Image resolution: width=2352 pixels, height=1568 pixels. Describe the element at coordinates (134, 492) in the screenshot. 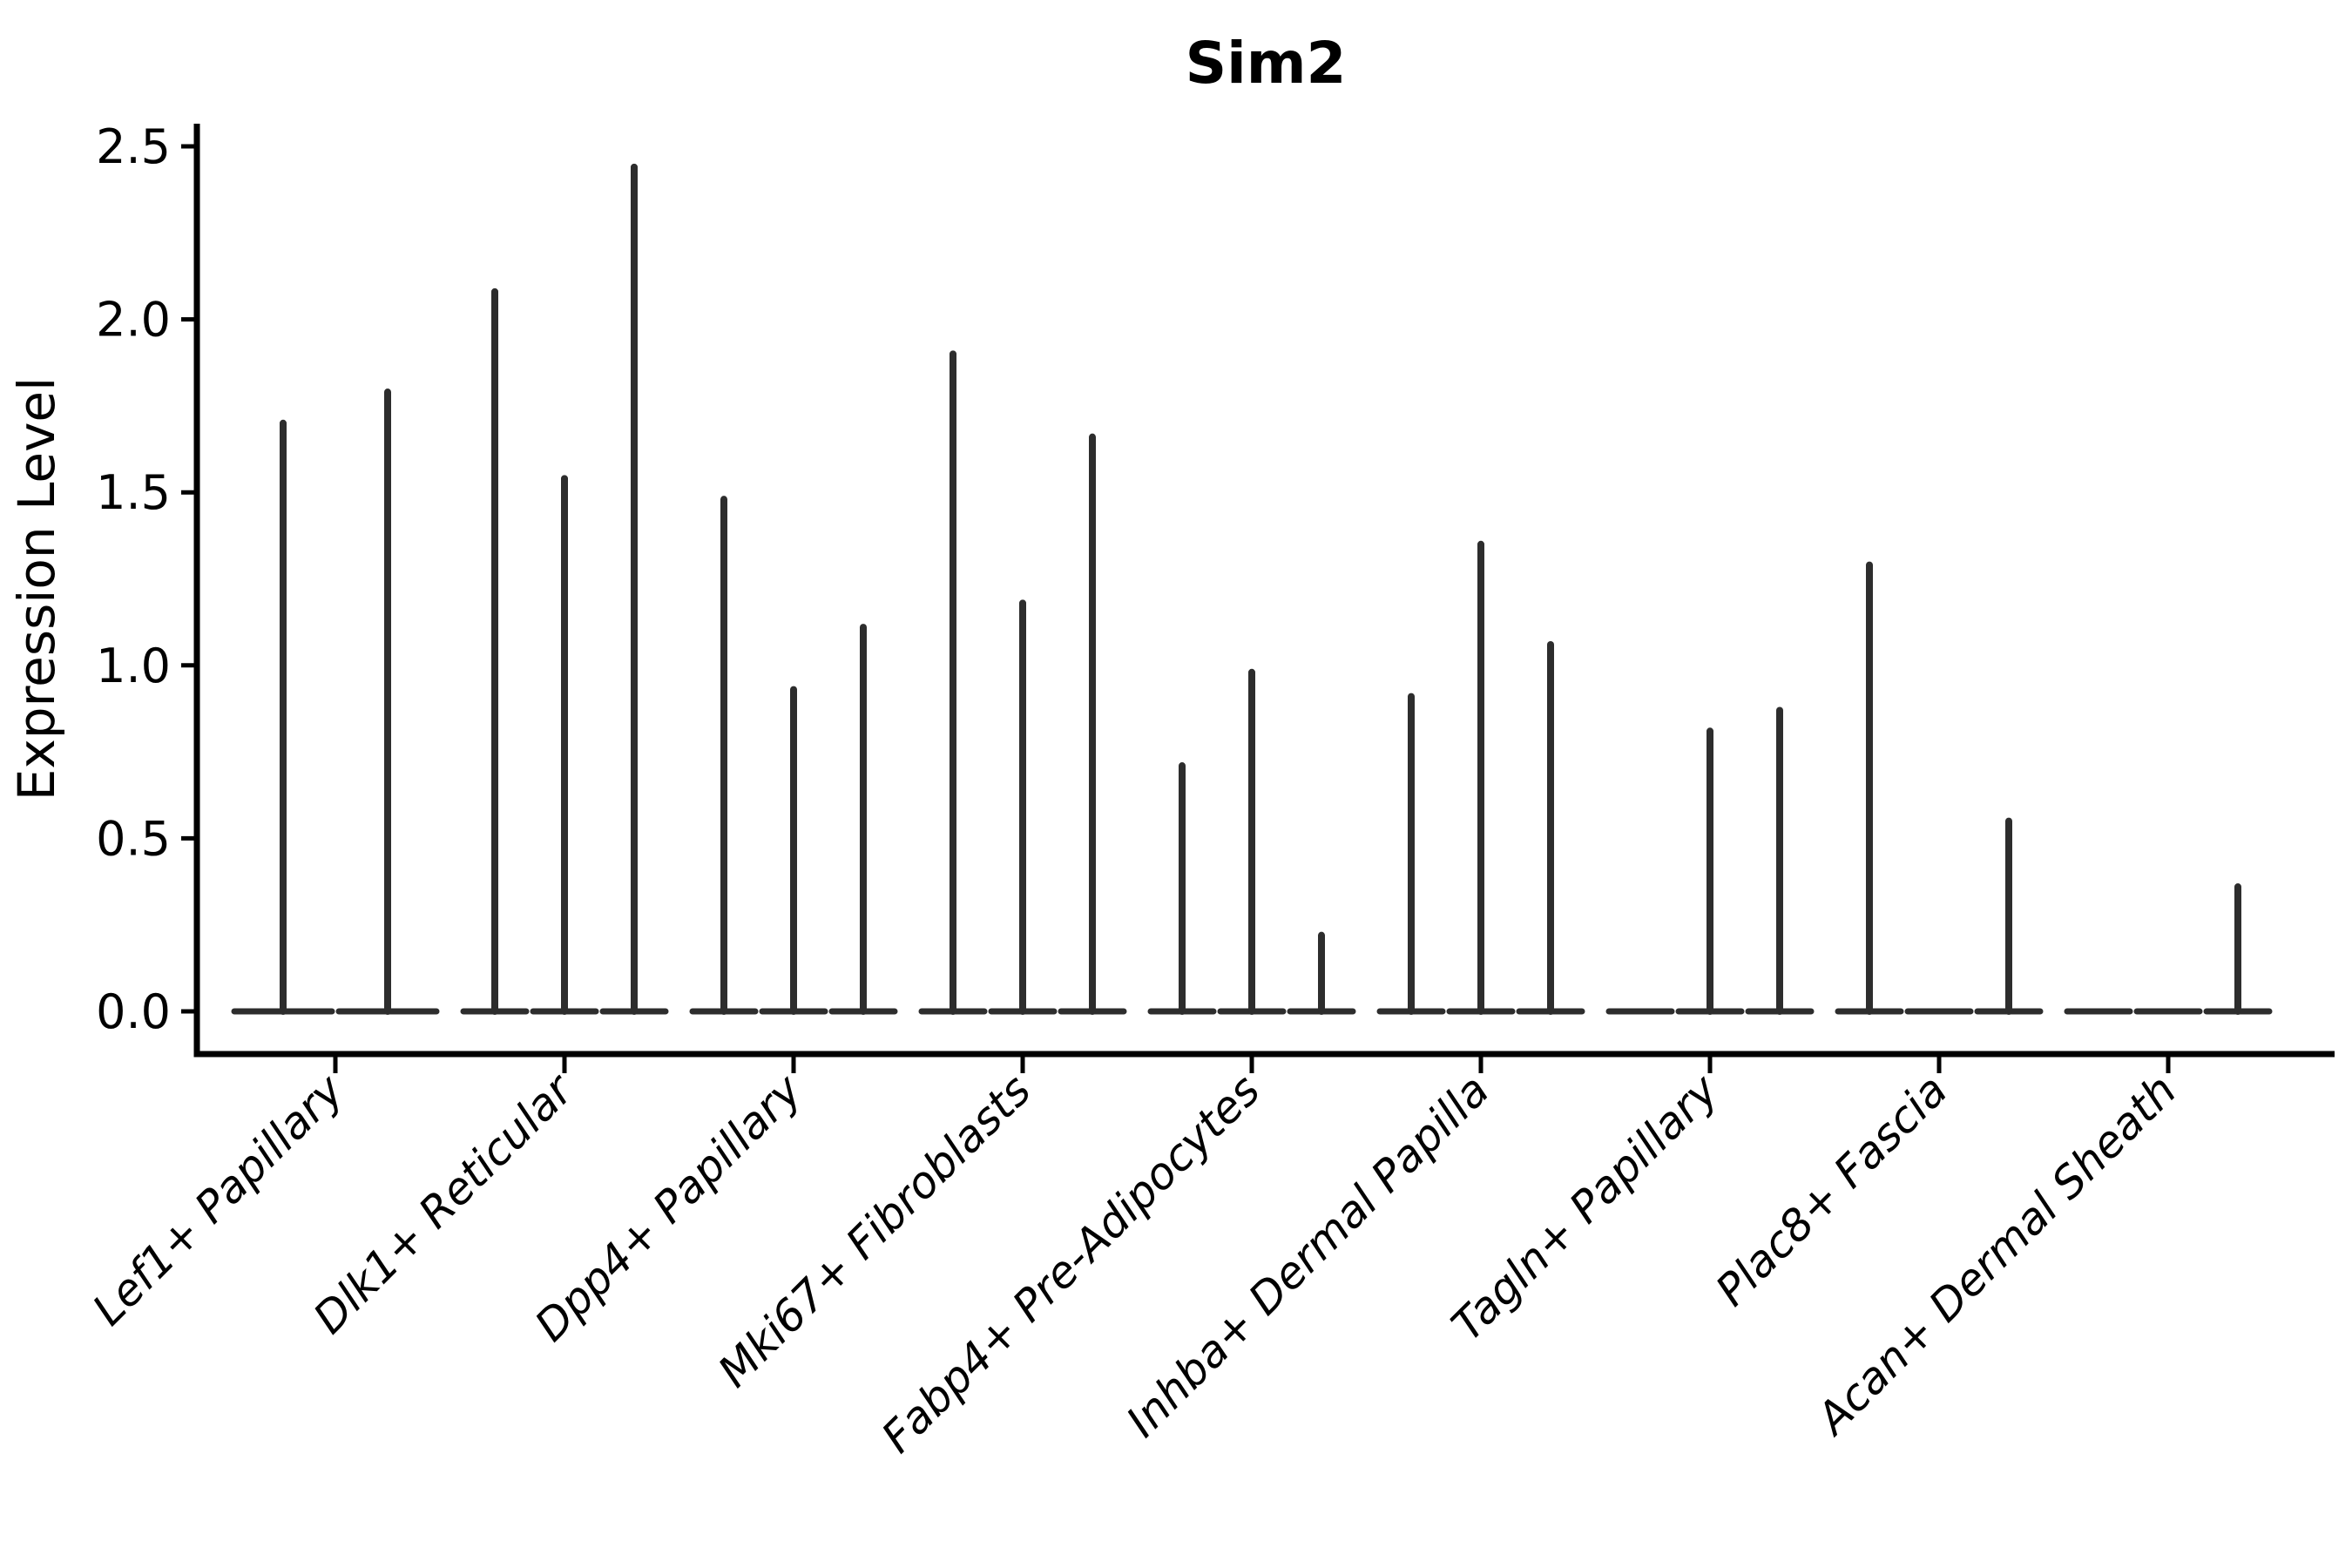

I see `y-tick-label: 1.5` at that location.